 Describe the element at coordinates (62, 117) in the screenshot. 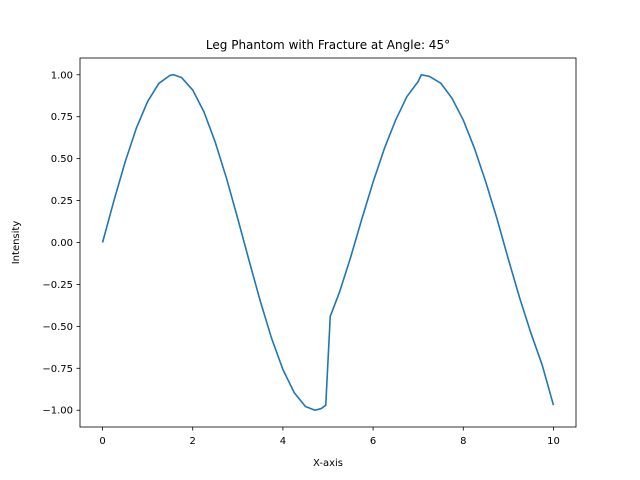

I see `y-tick-label: 0.75` at that location.